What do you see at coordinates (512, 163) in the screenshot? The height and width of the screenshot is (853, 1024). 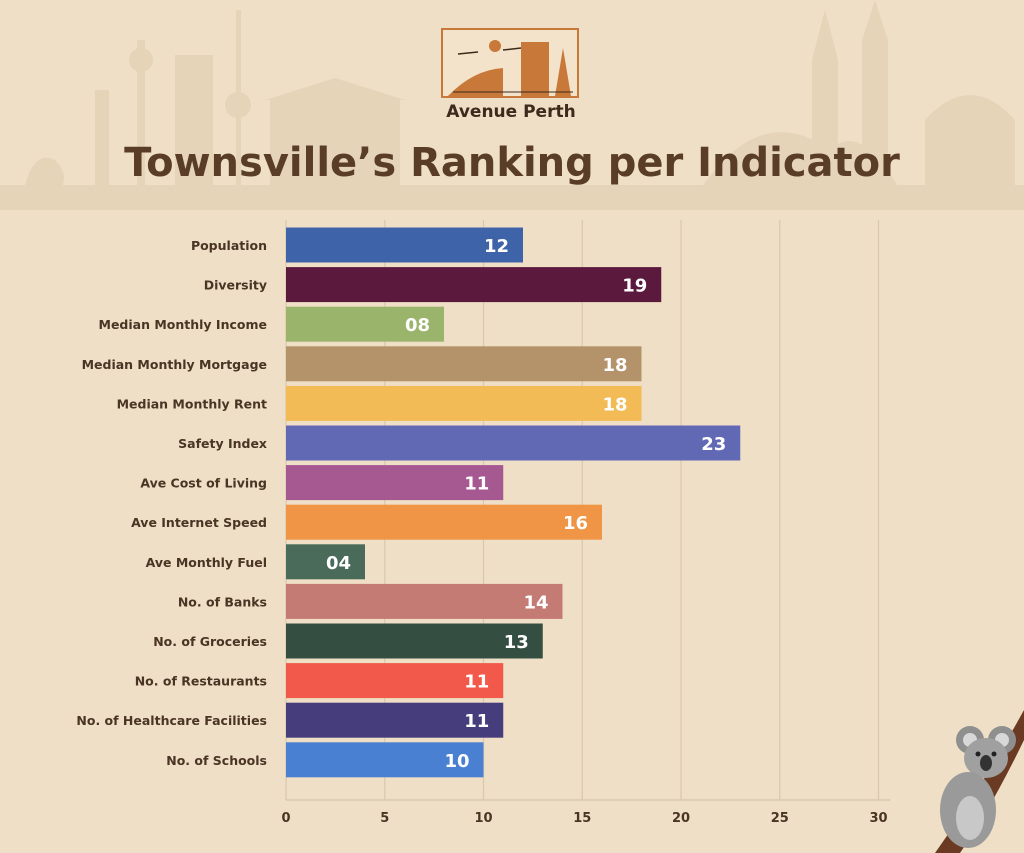 I see `chart-title: Townsville’s Ranking per Indicator` at bounding box center [512, 163].